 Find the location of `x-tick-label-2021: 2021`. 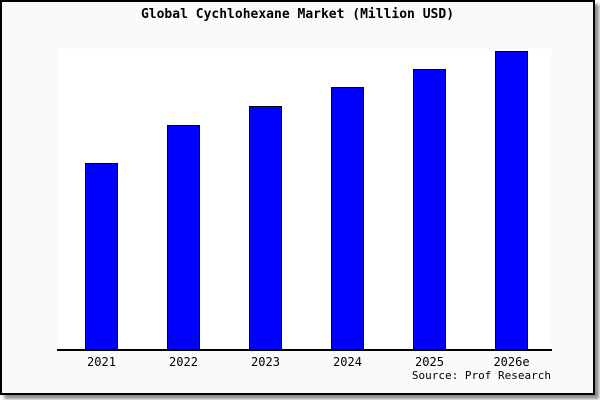

x-tick-label-2021: 2021 is located at coordinates (101, 362).